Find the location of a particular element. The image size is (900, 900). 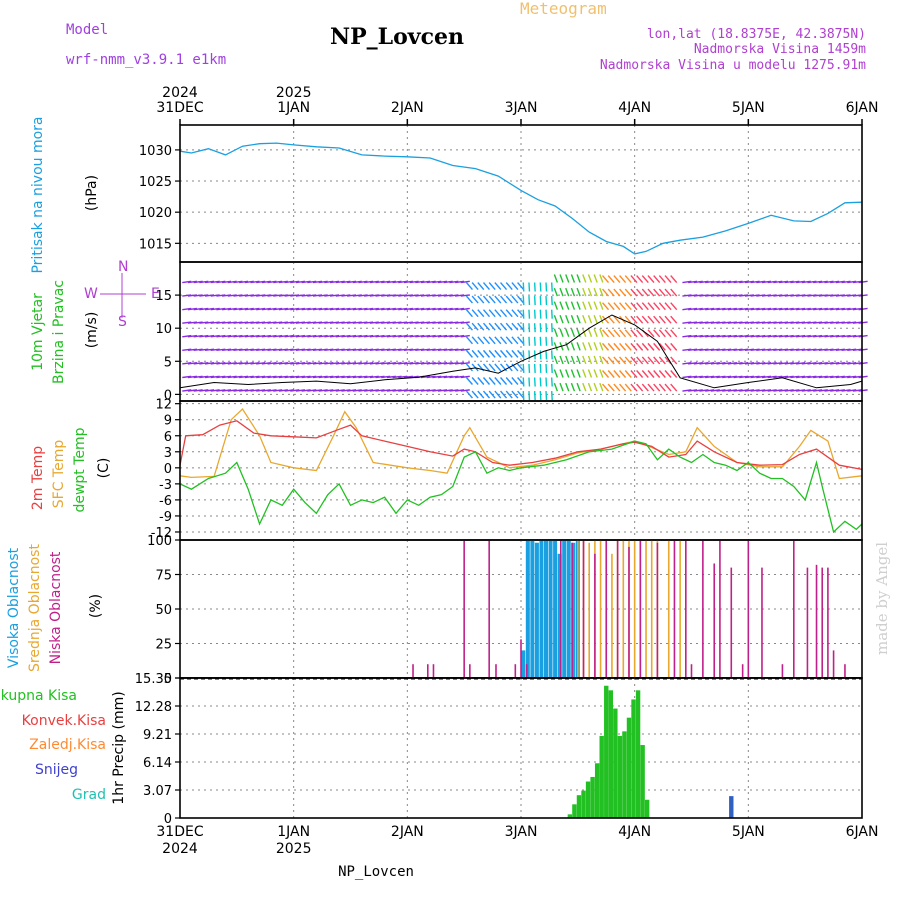

y-tick-label: 15.35 is located at coordinates (153, 679).